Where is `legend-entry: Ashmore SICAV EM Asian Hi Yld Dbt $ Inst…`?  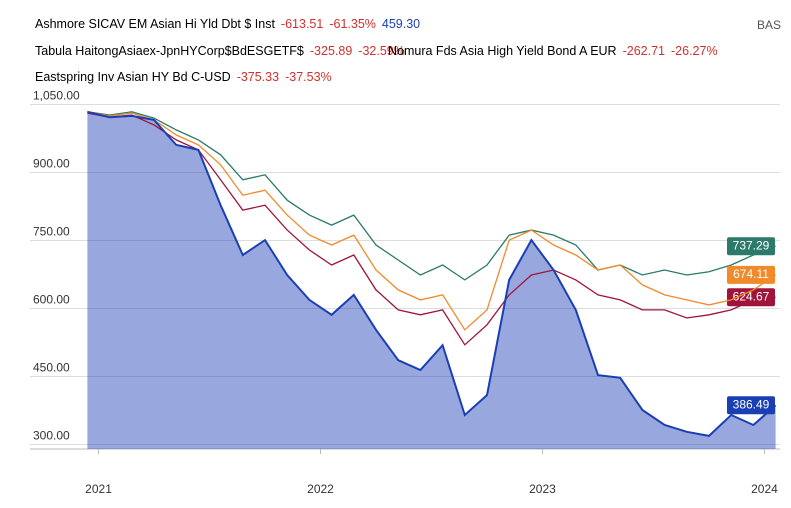
legend-entry: Ashmore SICAV EM Asian Hi Yld Dbt $ Inst… is located at coordinates (230, 24).